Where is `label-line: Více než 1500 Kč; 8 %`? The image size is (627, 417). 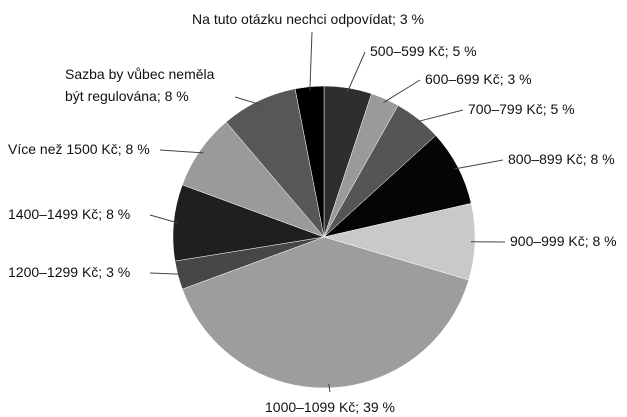
label-line: Více než 1500 Kč; 8 % is located at coordinates (79, 149).